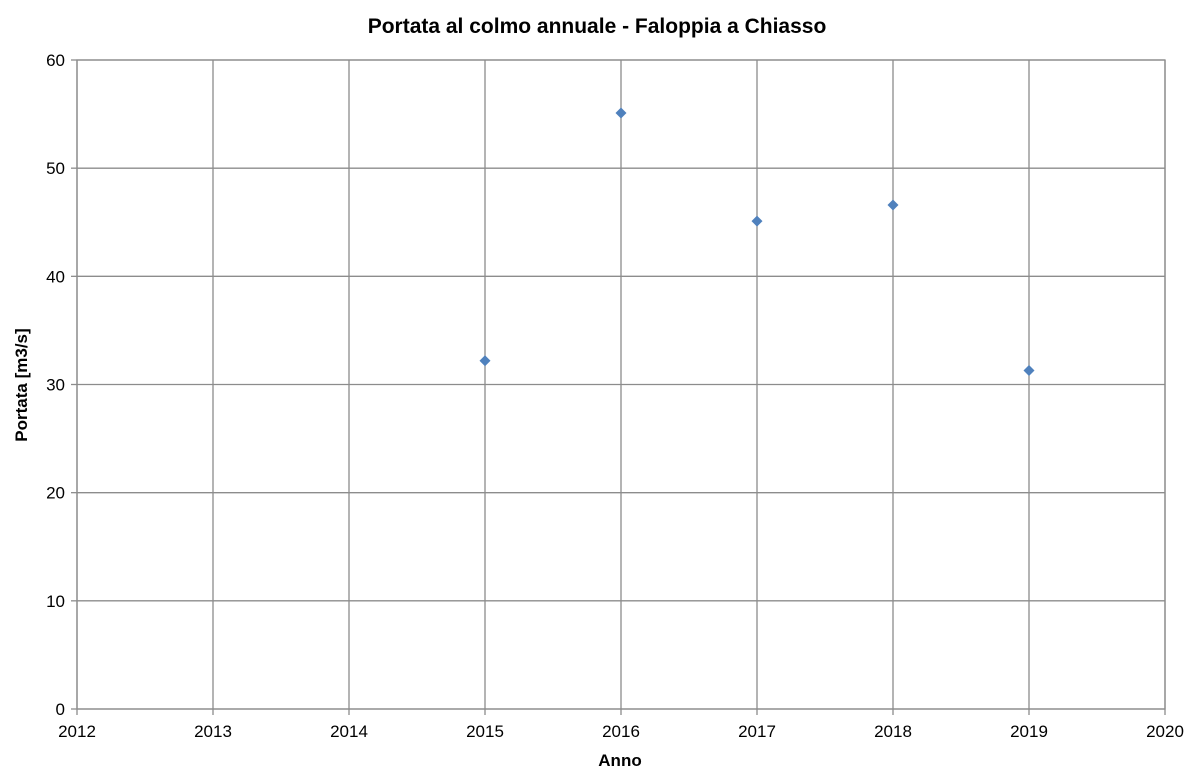 The width and height of the screenshot is (1192, 769). Describe the element at coordinates (55, 276) in the screenshot. I see `y-tick-label: 40` at that location.